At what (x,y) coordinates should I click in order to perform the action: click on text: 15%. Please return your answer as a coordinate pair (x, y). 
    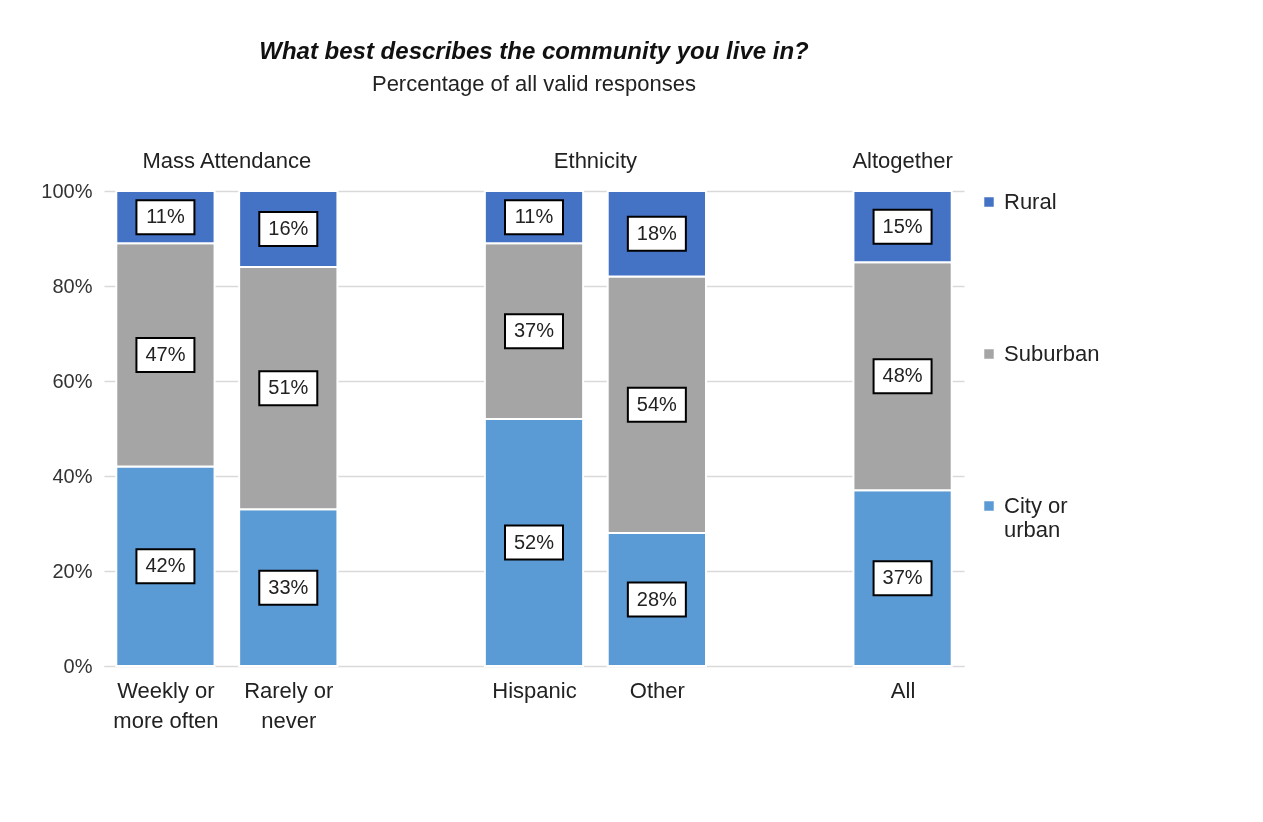
    Looking at the image, I should click on (902, 225).